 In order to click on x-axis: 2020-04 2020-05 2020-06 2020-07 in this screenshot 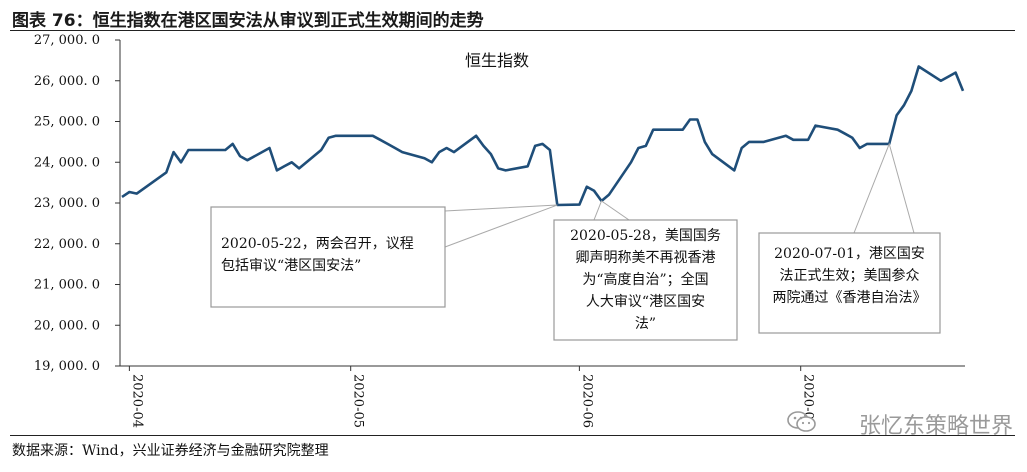, I will do `click(542, 396)`.